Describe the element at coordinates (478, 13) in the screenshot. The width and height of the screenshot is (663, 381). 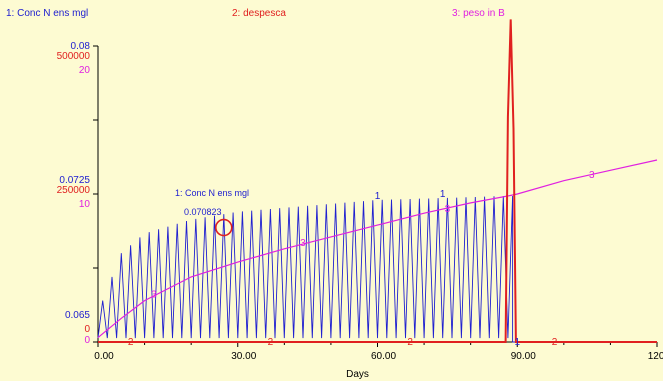
I see `legend-series-3: 3: peso in B` at that location.